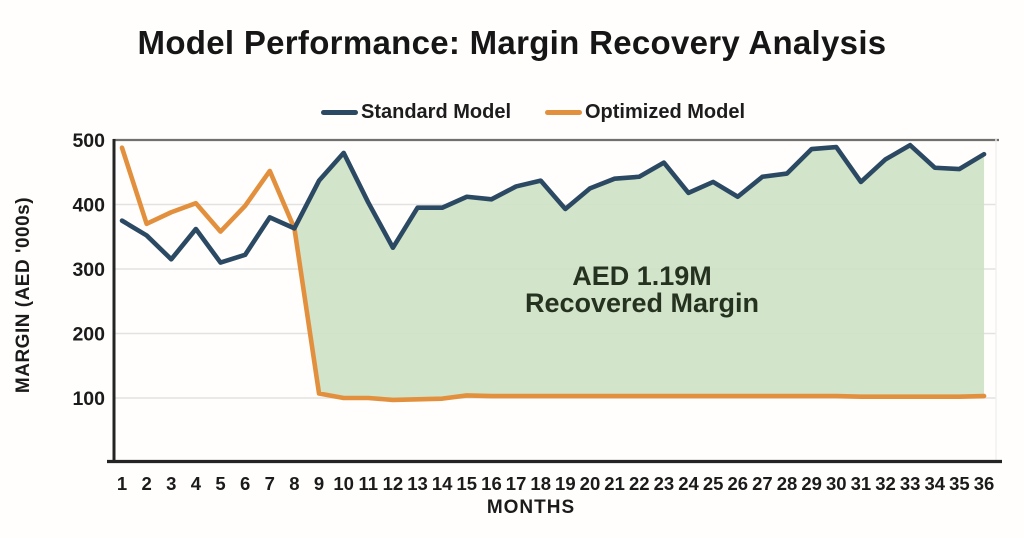  Describe the element at coordinates (467, 483) in the screenshot. I see `x-tick-label-15: 15` at that location.